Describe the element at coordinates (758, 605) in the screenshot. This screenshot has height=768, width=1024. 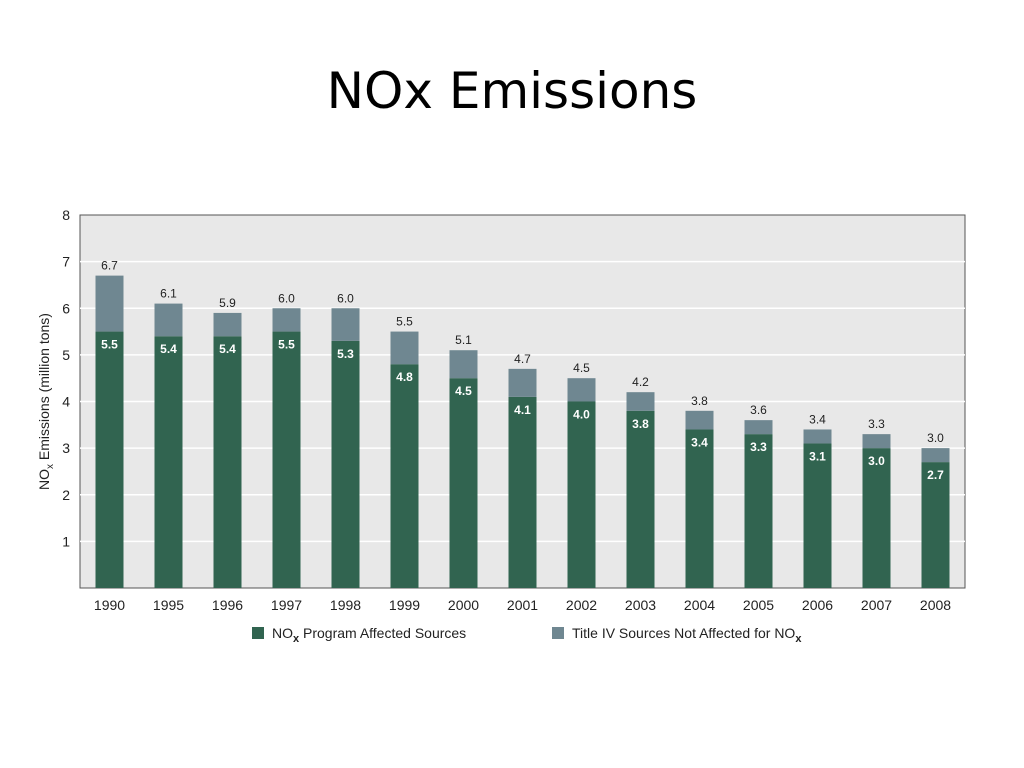
I see `x-tick-label: 2005` at that location.